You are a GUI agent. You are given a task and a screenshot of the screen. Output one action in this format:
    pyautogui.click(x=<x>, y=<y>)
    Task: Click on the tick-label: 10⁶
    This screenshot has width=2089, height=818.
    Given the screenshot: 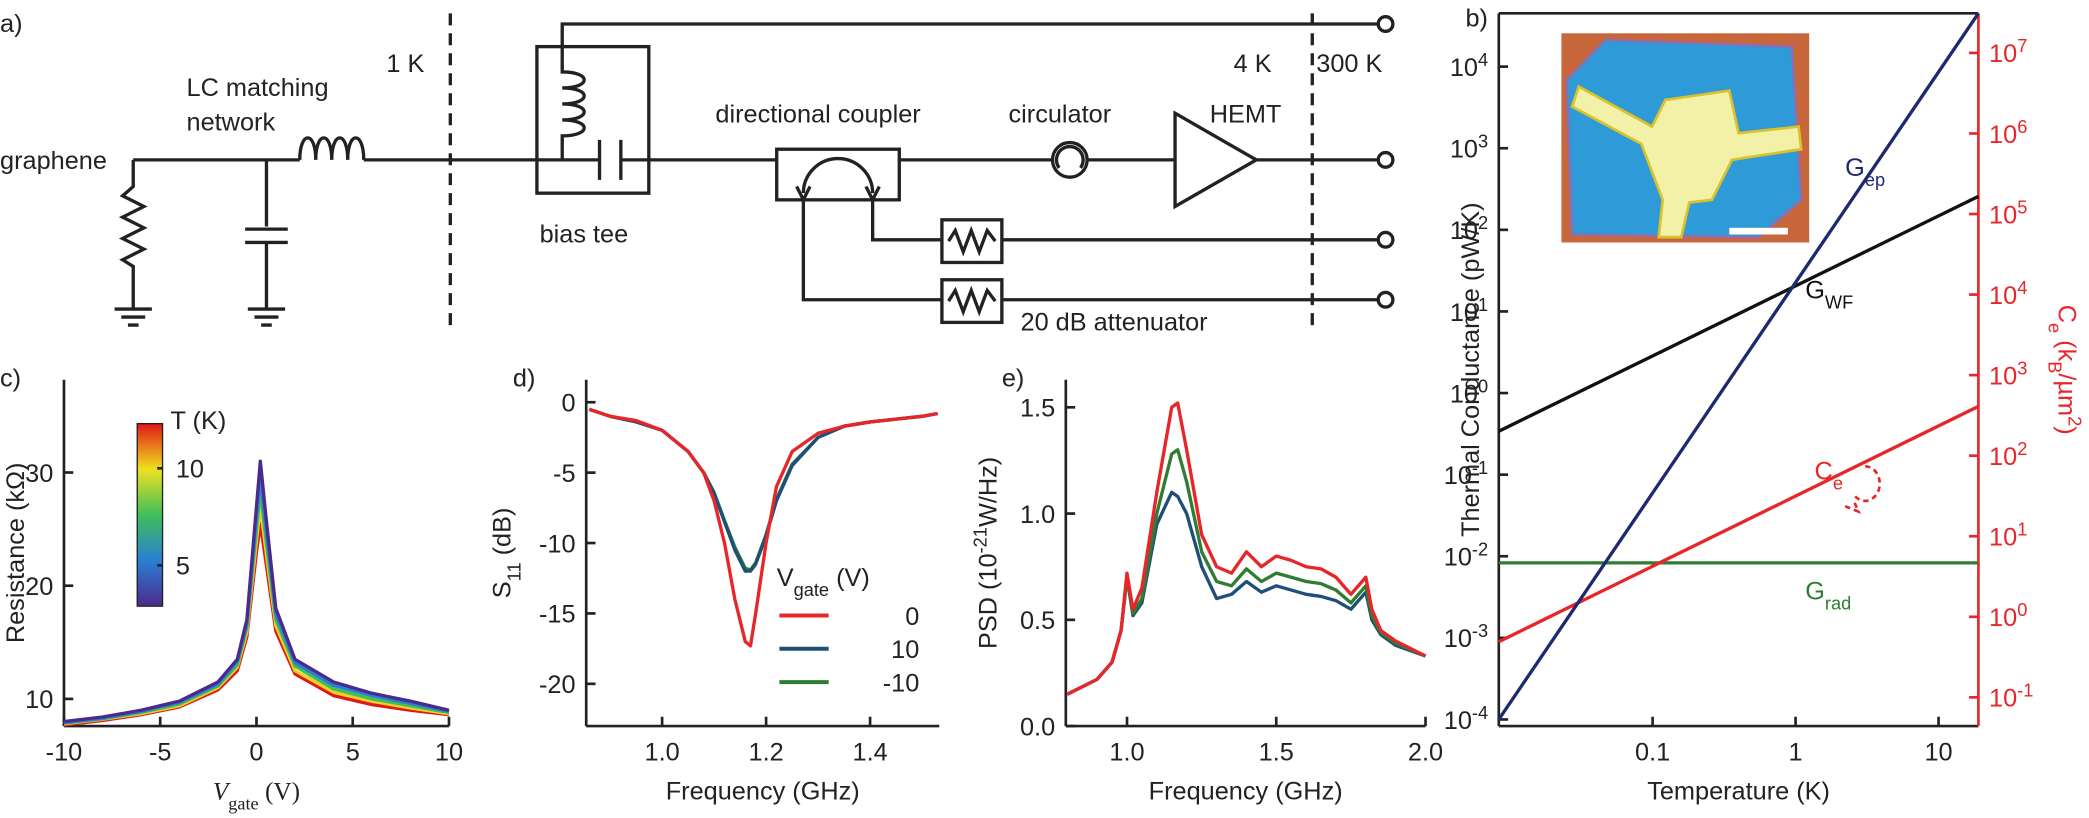 What is the action you would take?
    pyautogui.click(x=2008, y=133)
    